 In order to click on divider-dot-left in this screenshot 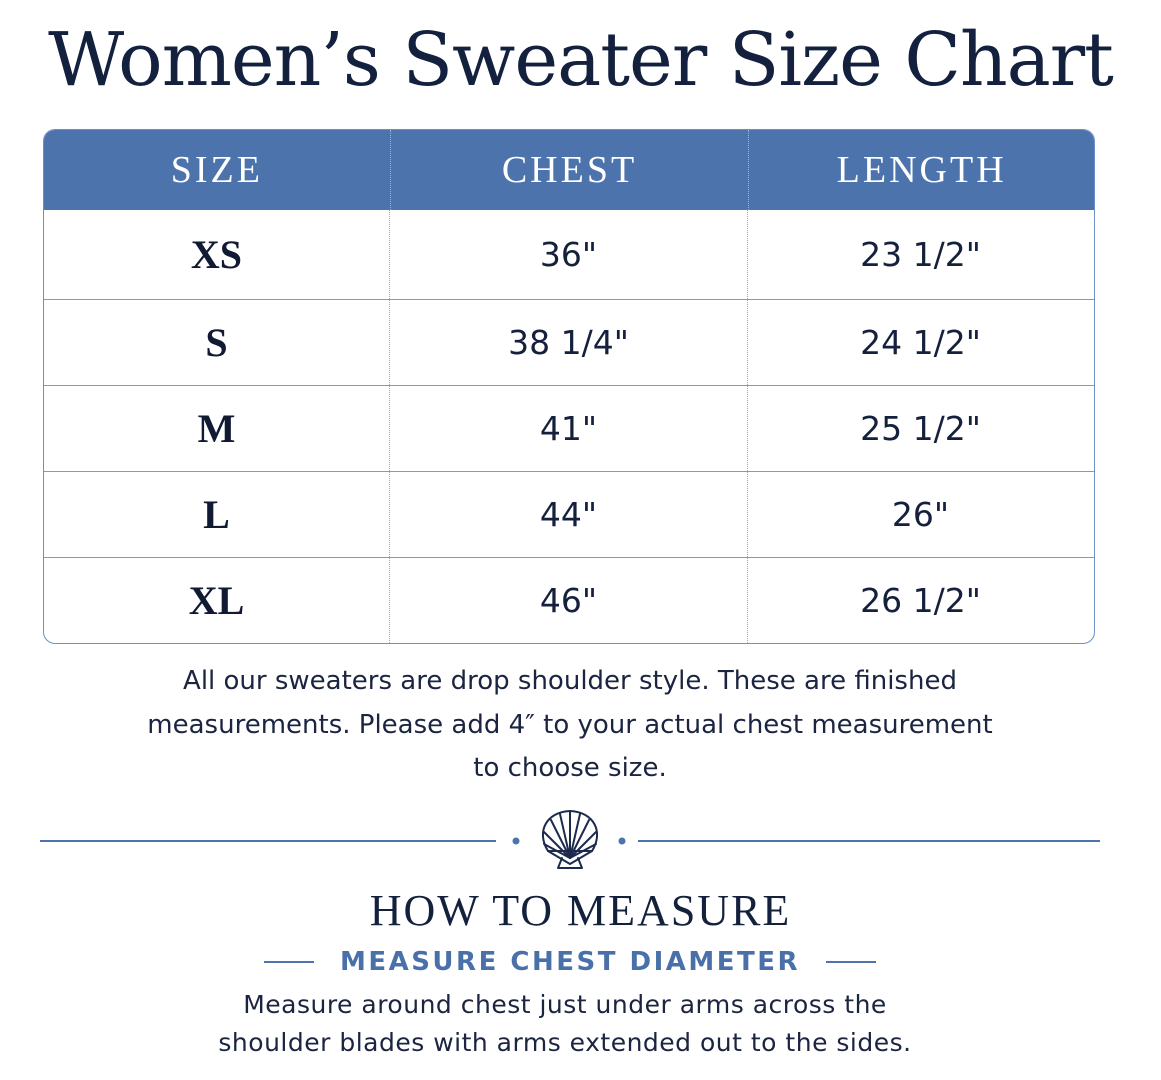, I will do `click(516, 841)`.